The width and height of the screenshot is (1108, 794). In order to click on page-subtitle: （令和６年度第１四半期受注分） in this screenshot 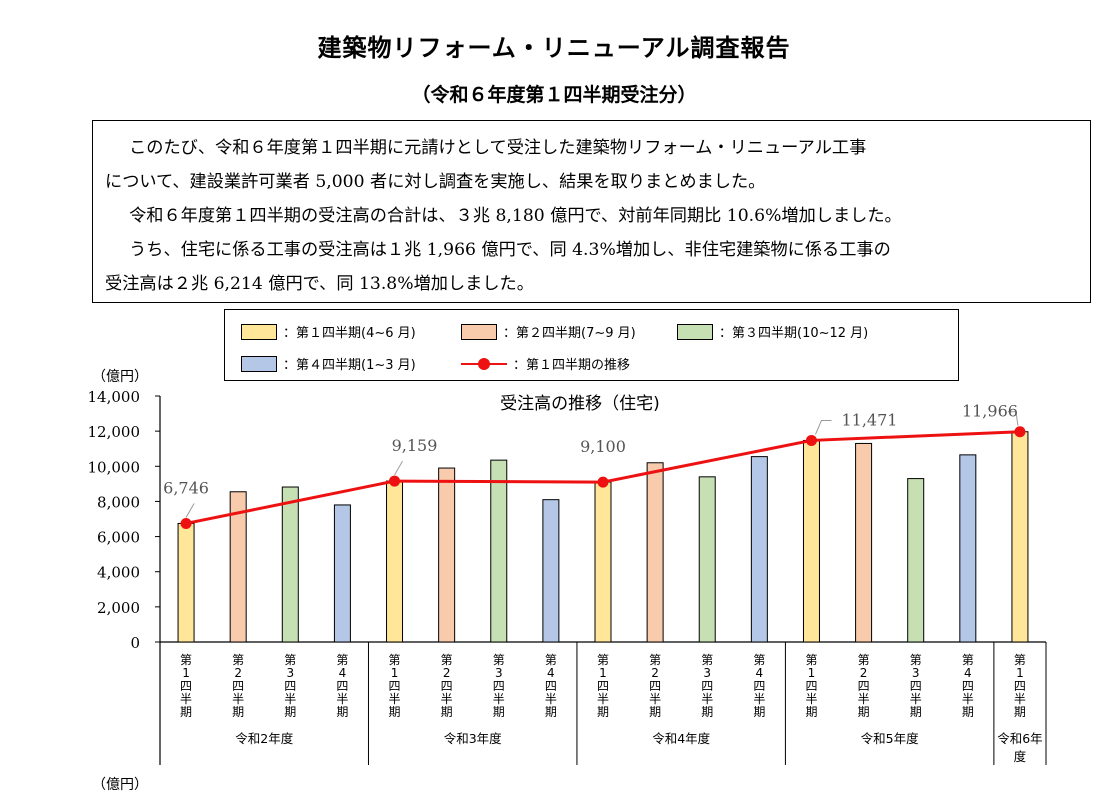, I will do `click(554, 95)`.